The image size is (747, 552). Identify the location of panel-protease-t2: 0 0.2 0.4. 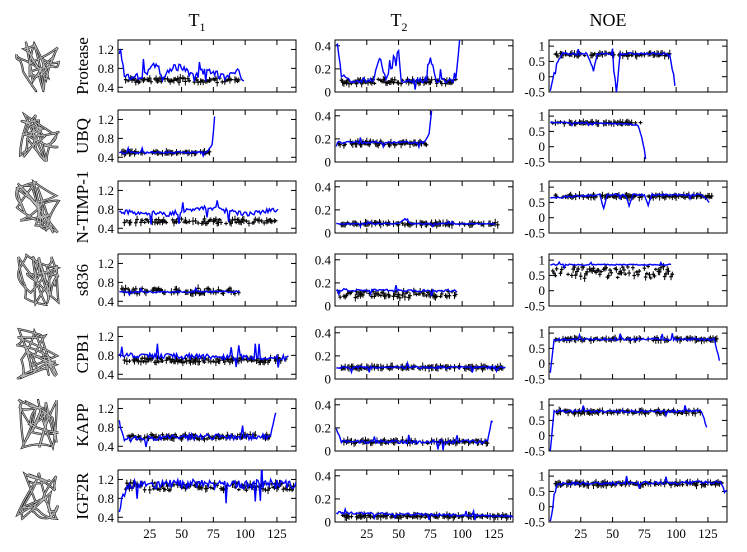
(414, 69).